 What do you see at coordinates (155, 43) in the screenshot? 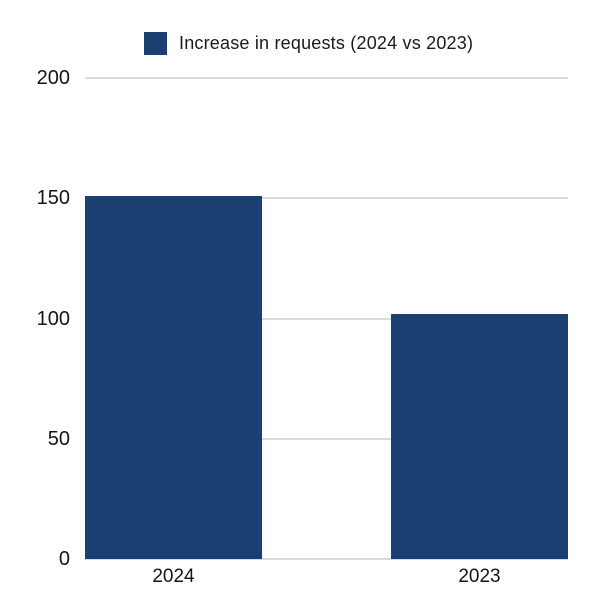
I see `legend-swatch` at bounding box center [155, 43].